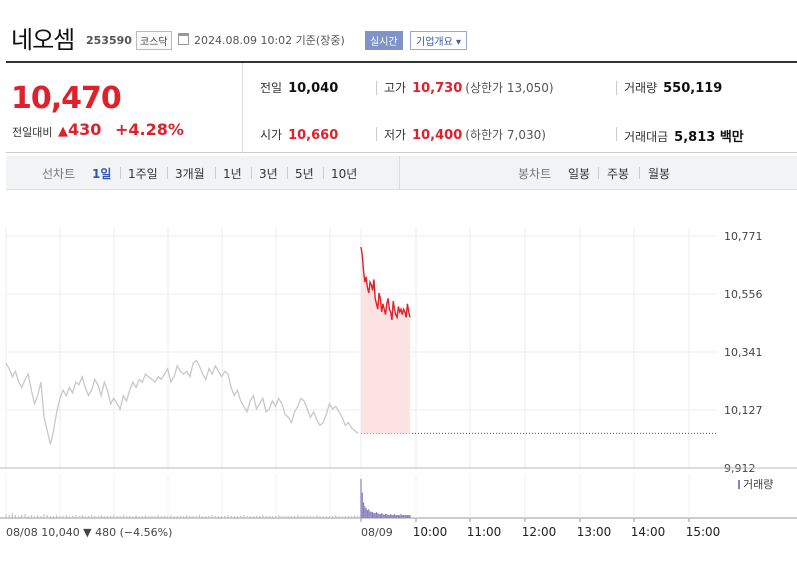  What do you see at coordinates (709, 137) in the screenshot?
I see `amount-value: 5,813 백만` at bounding box center [709, 137].